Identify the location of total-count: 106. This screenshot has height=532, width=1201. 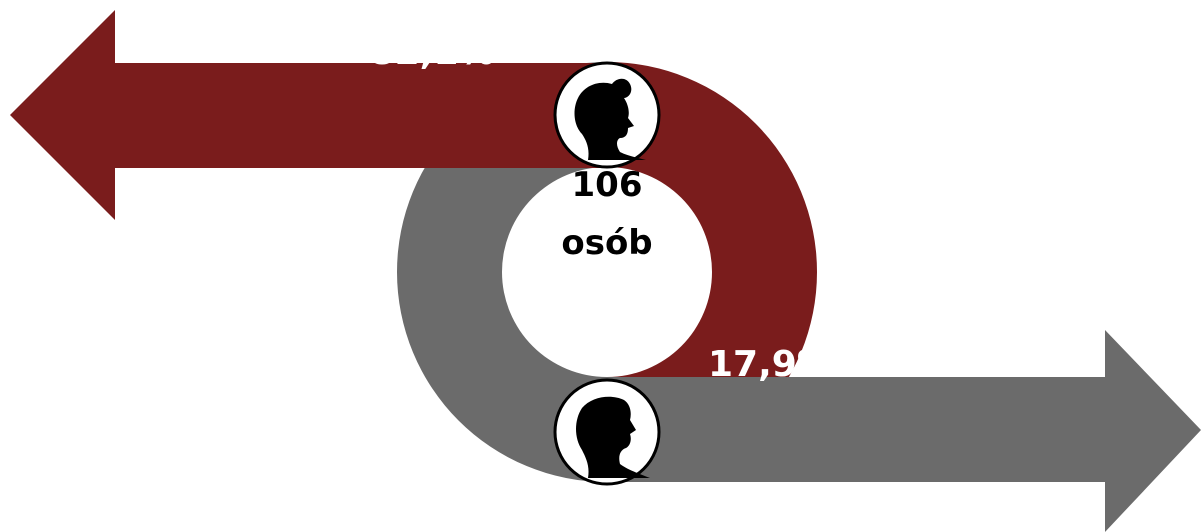
(607, 185).